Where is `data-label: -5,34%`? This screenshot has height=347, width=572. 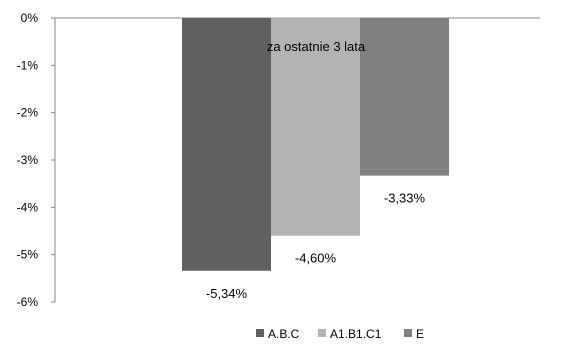
data-label: -5,34% is located at coordinates (227, 293).